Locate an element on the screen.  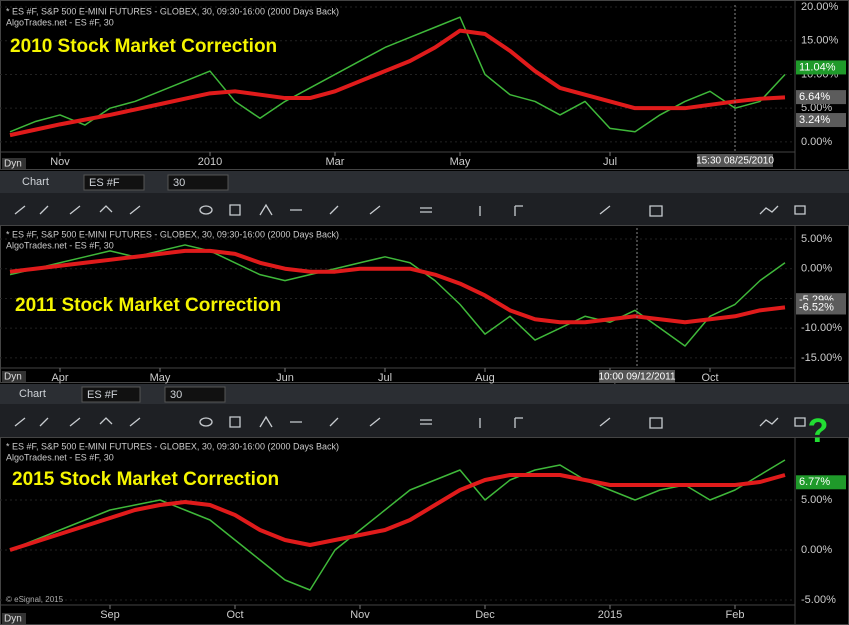
y-tick-label: 20.00% is located at coordinates (820, 7).